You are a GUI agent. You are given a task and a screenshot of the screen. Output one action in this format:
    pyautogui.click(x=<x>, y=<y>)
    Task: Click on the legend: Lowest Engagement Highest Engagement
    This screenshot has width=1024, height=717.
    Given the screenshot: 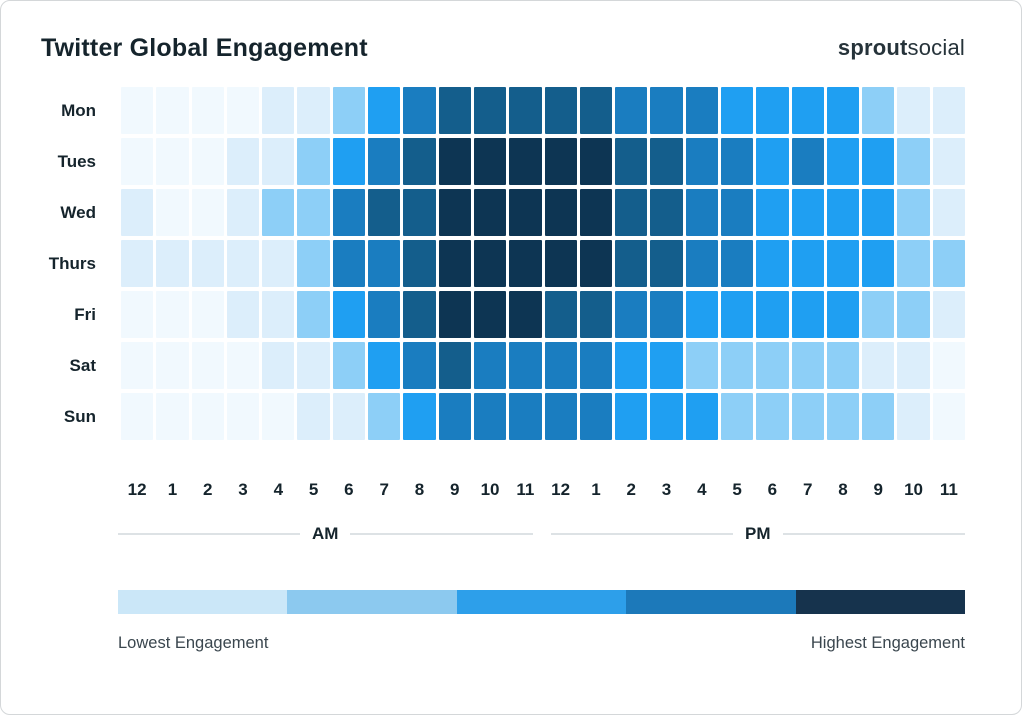 What is the action you would take?
    pyautogui.click(x=542, y=621)
    